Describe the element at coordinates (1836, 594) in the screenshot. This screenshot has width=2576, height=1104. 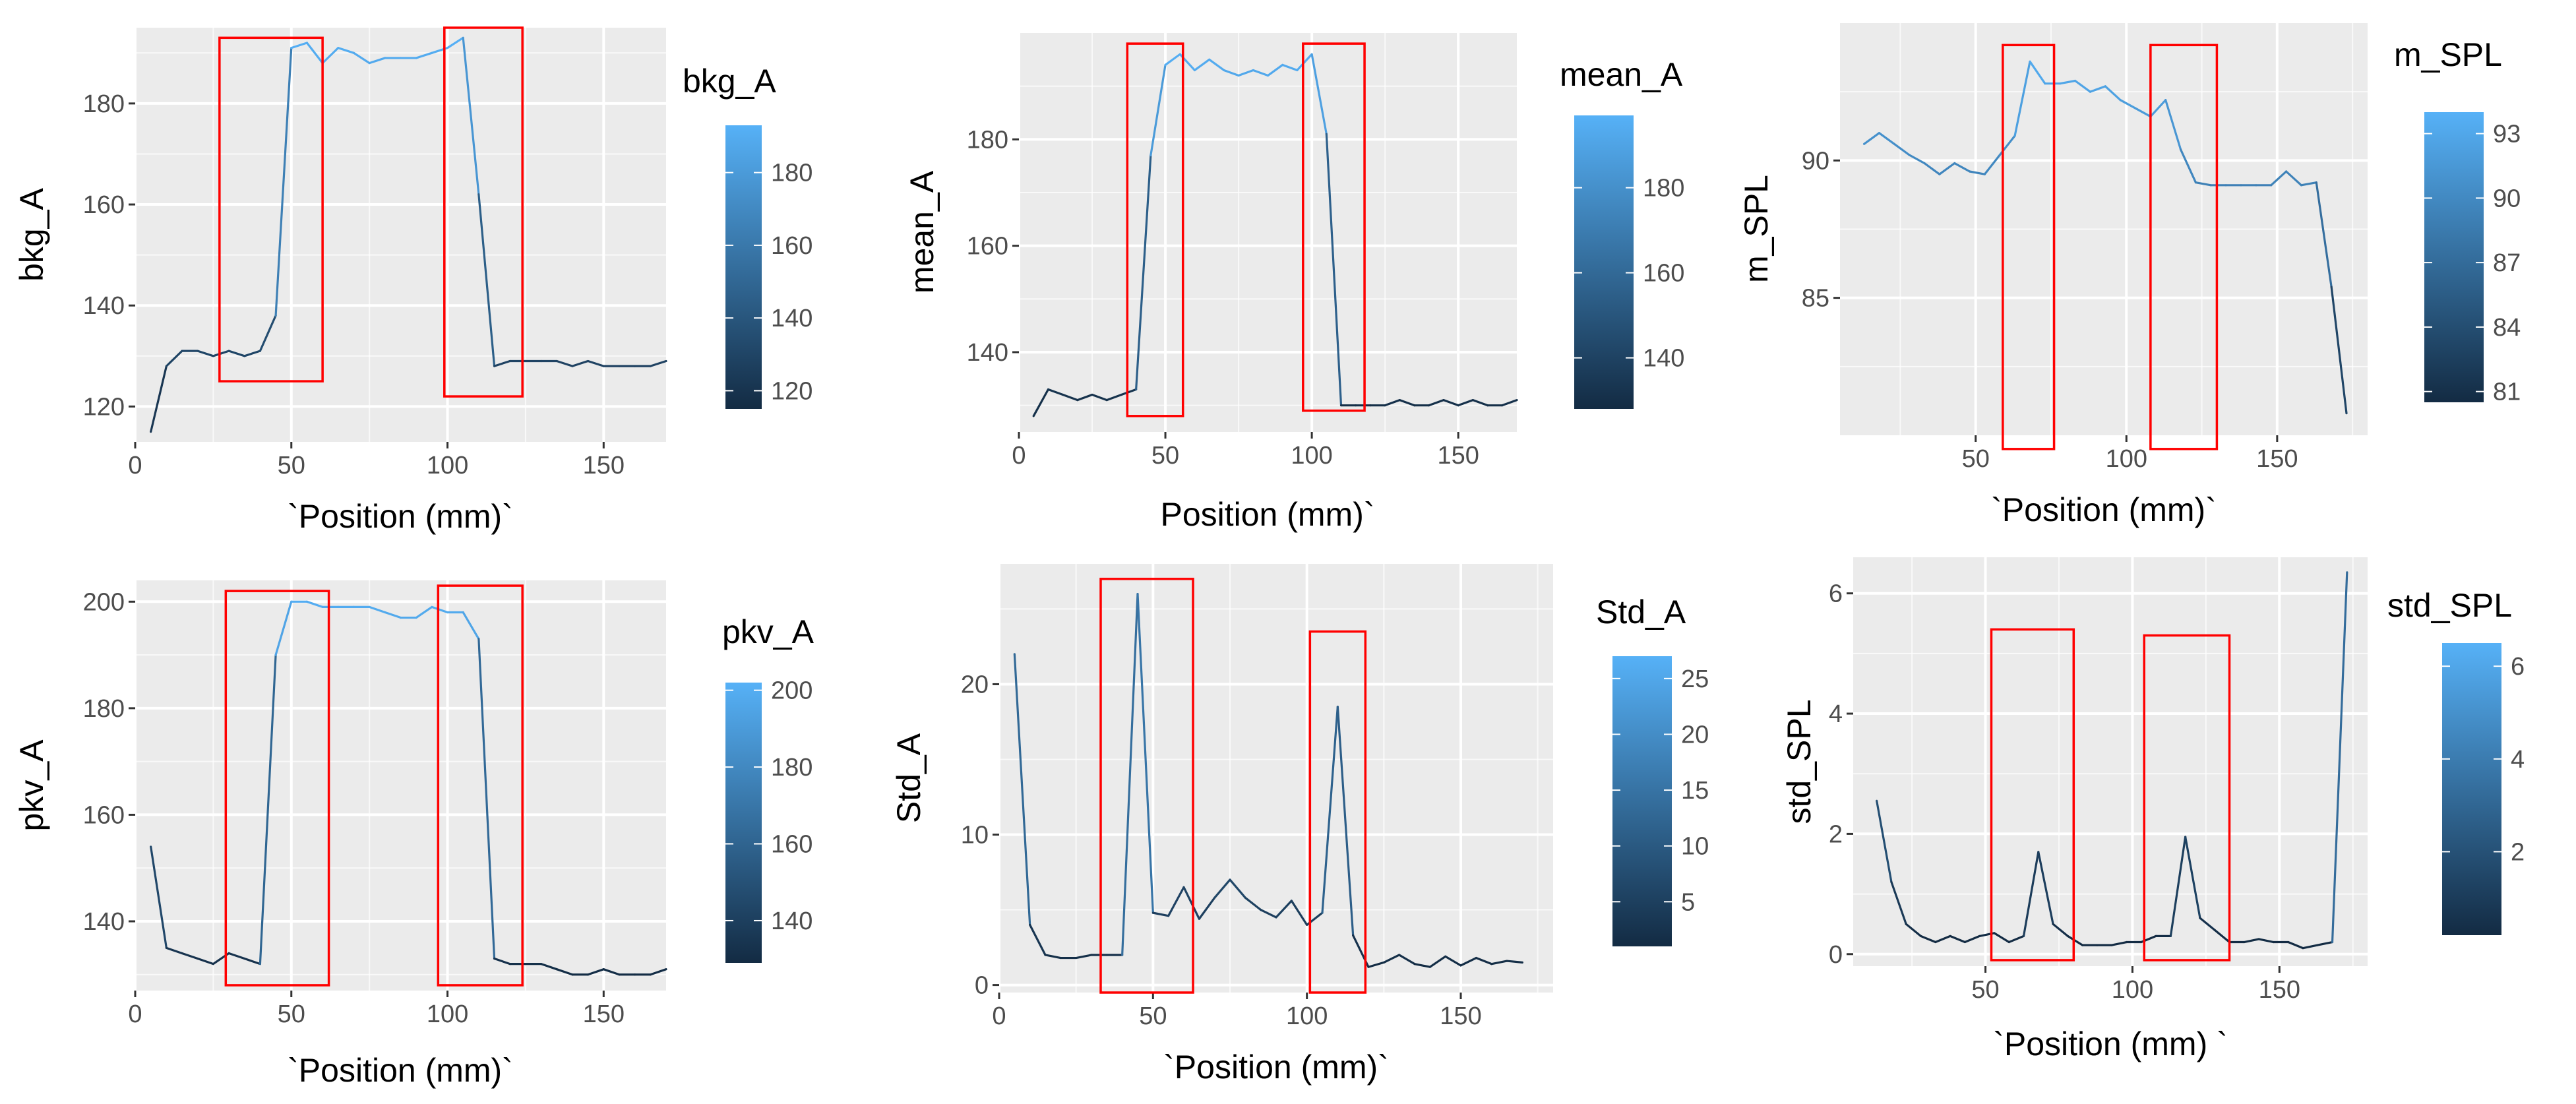
I see `y-tick-label: 6` at that location.